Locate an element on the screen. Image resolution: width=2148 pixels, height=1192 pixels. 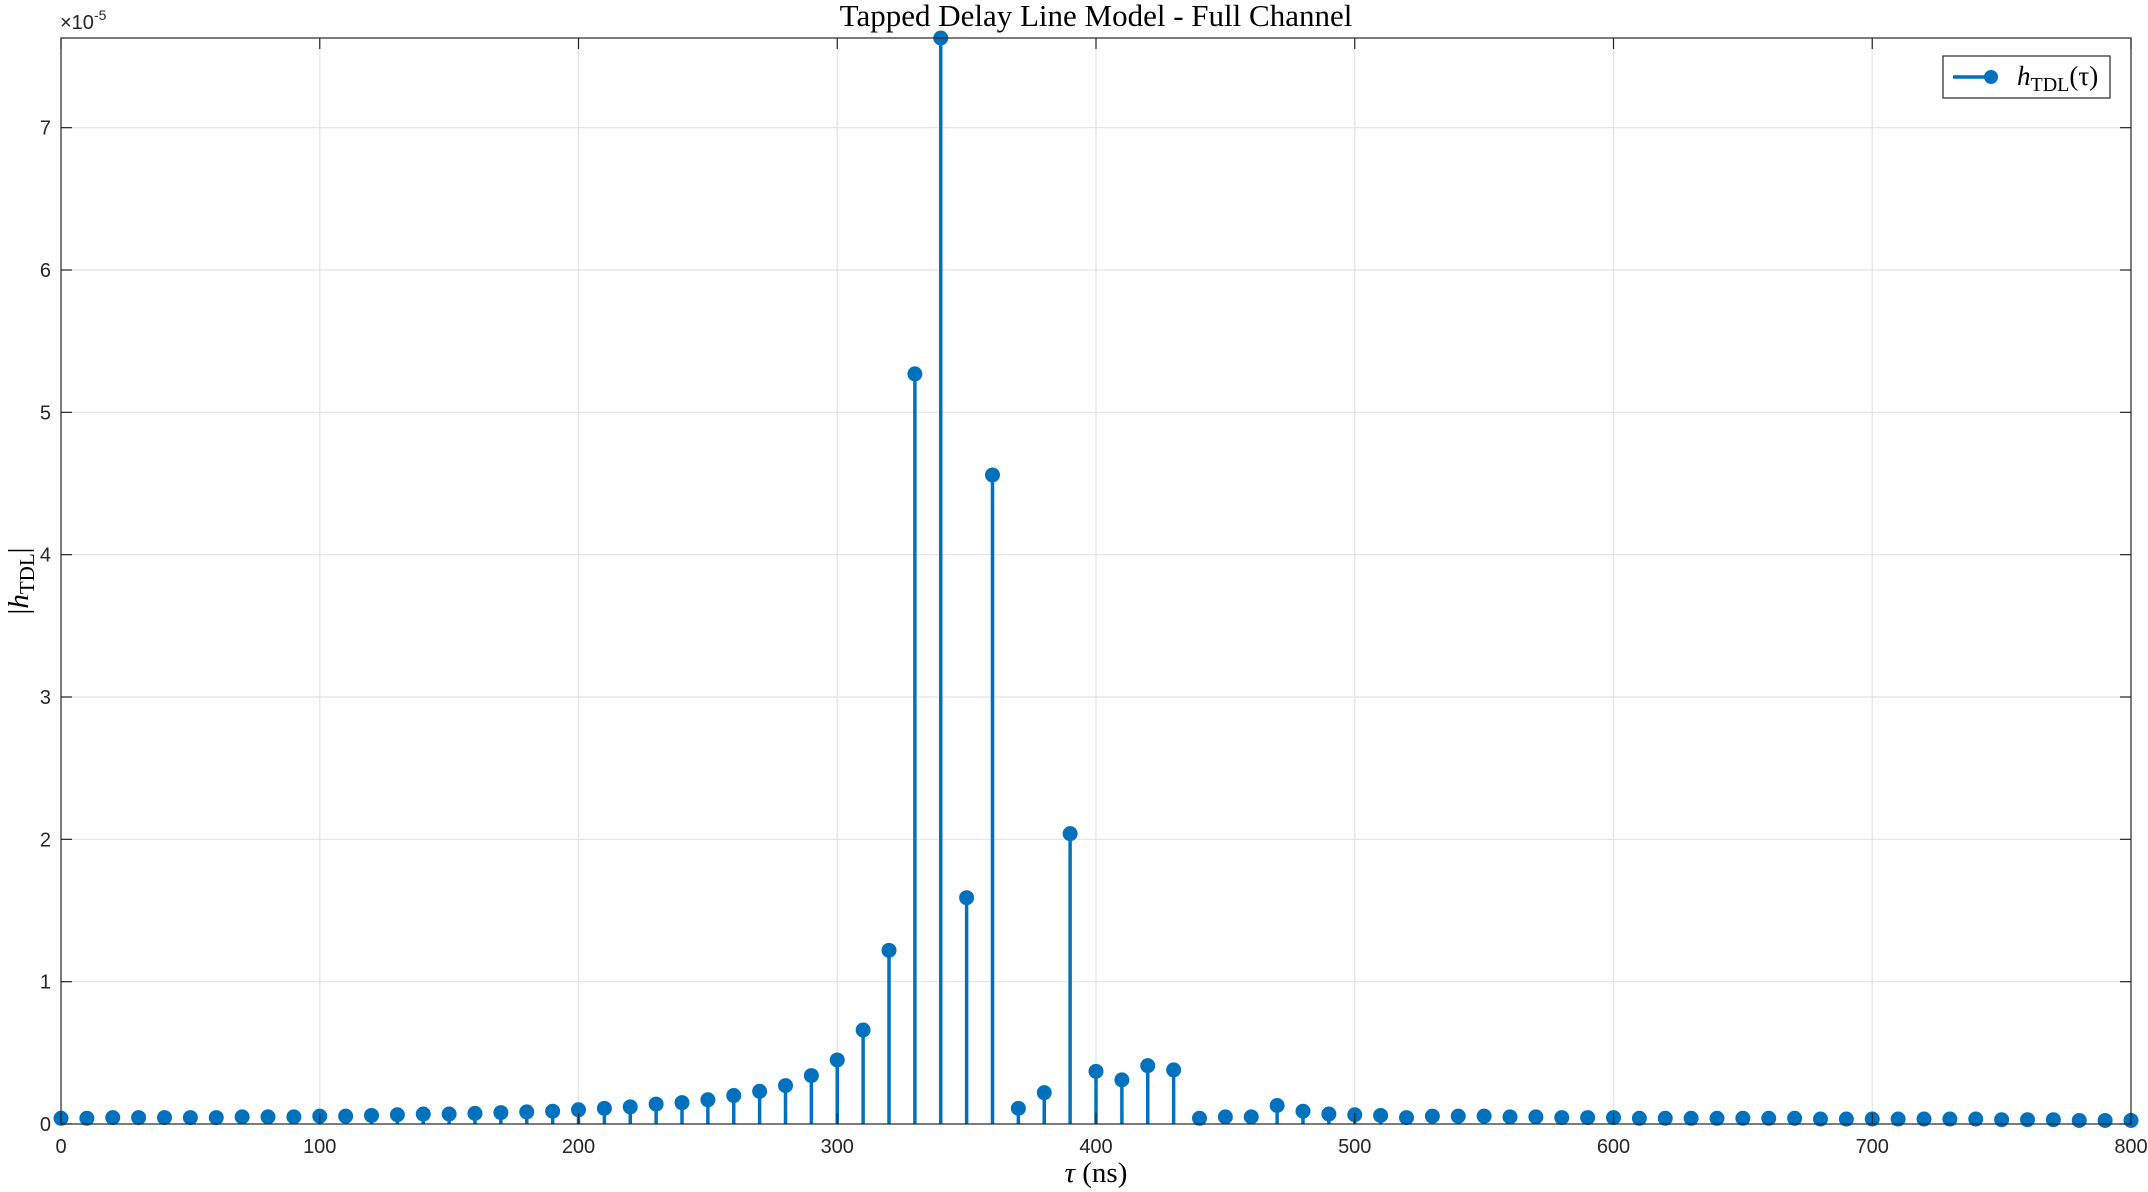
legend-symbol: h is located at coordinates (2024, 76).